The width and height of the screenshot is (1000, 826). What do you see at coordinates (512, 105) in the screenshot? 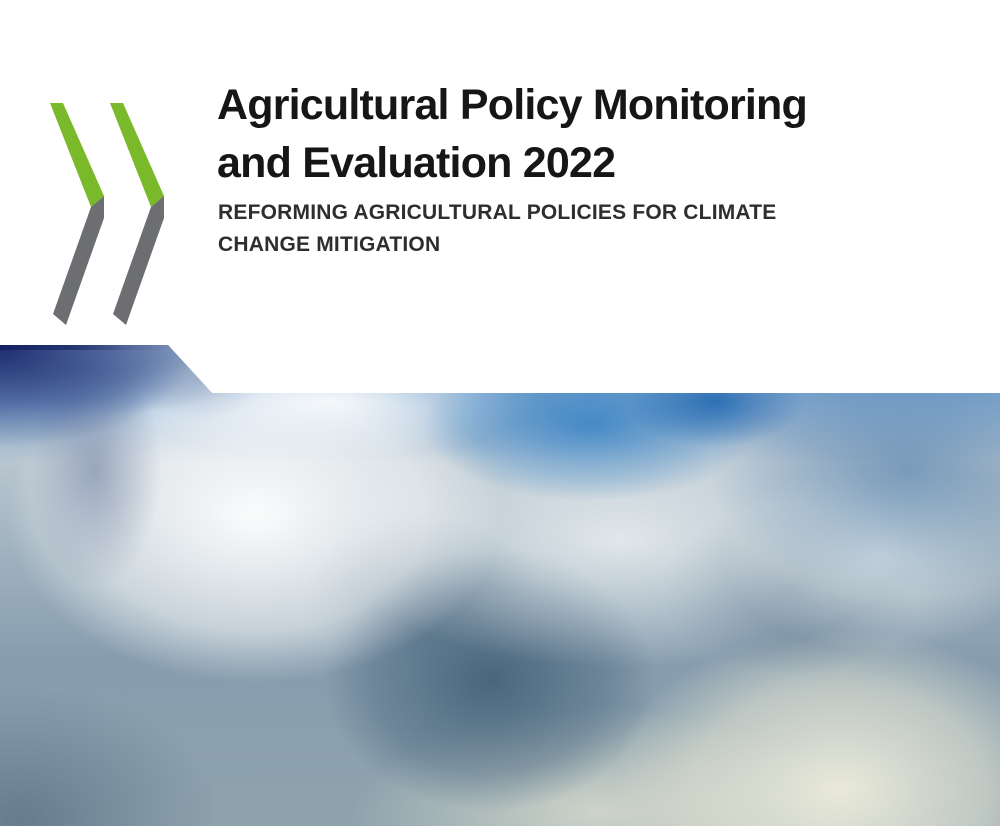
I see `report-title-line-1: Agricultural Policy Monitoring` at bounding box center [512, 105].